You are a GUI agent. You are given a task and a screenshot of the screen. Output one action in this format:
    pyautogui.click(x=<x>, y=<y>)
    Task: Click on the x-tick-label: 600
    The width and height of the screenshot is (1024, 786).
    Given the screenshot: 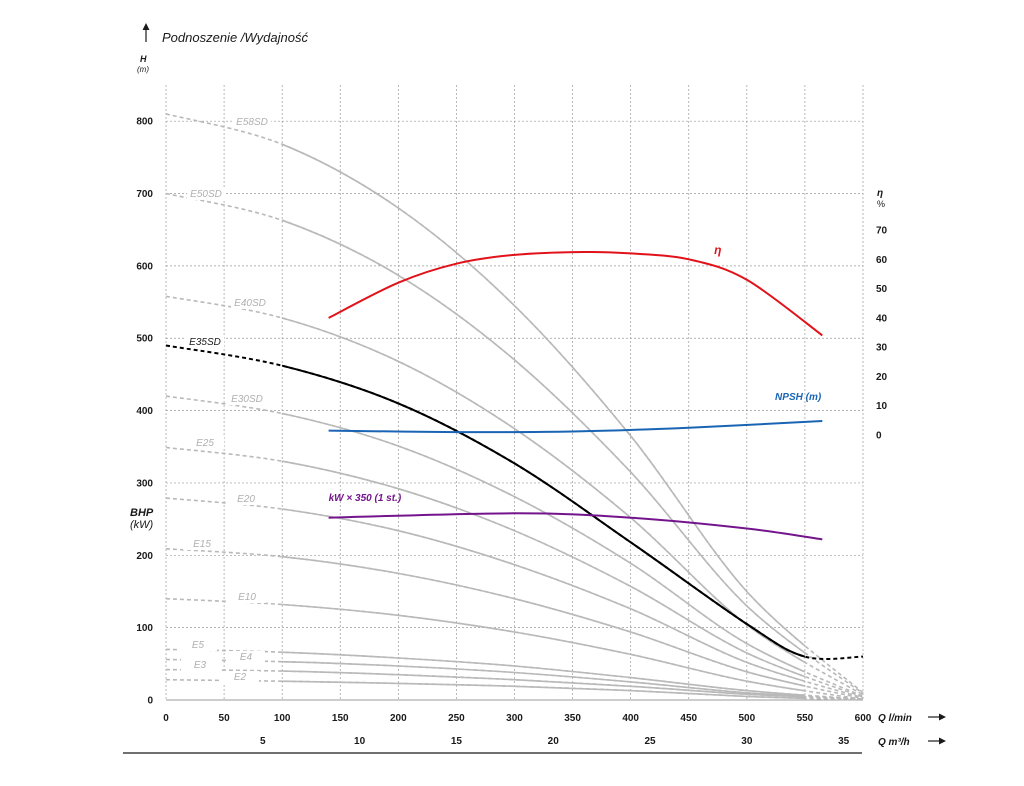 What is the action you would take?
    pyautogui.click(x=863, y=718)
    